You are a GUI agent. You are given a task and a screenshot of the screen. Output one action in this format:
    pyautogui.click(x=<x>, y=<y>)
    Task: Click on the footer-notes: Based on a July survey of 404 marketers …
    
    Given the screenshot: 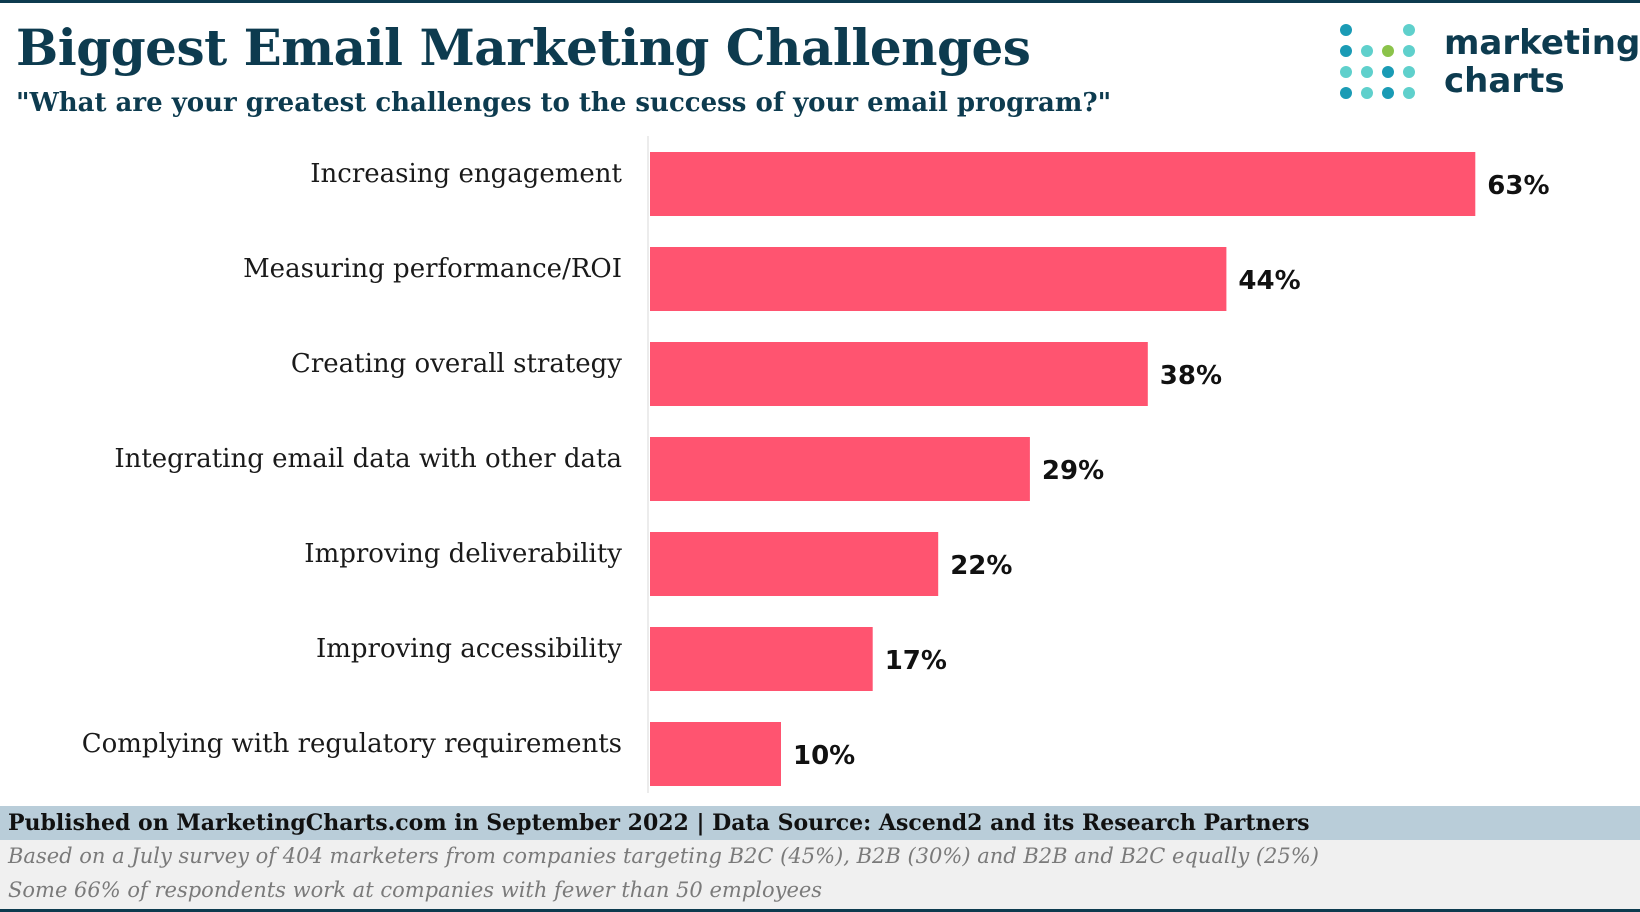 What is the action you would take?
    pyautogui.click(x=820, y=875)
    